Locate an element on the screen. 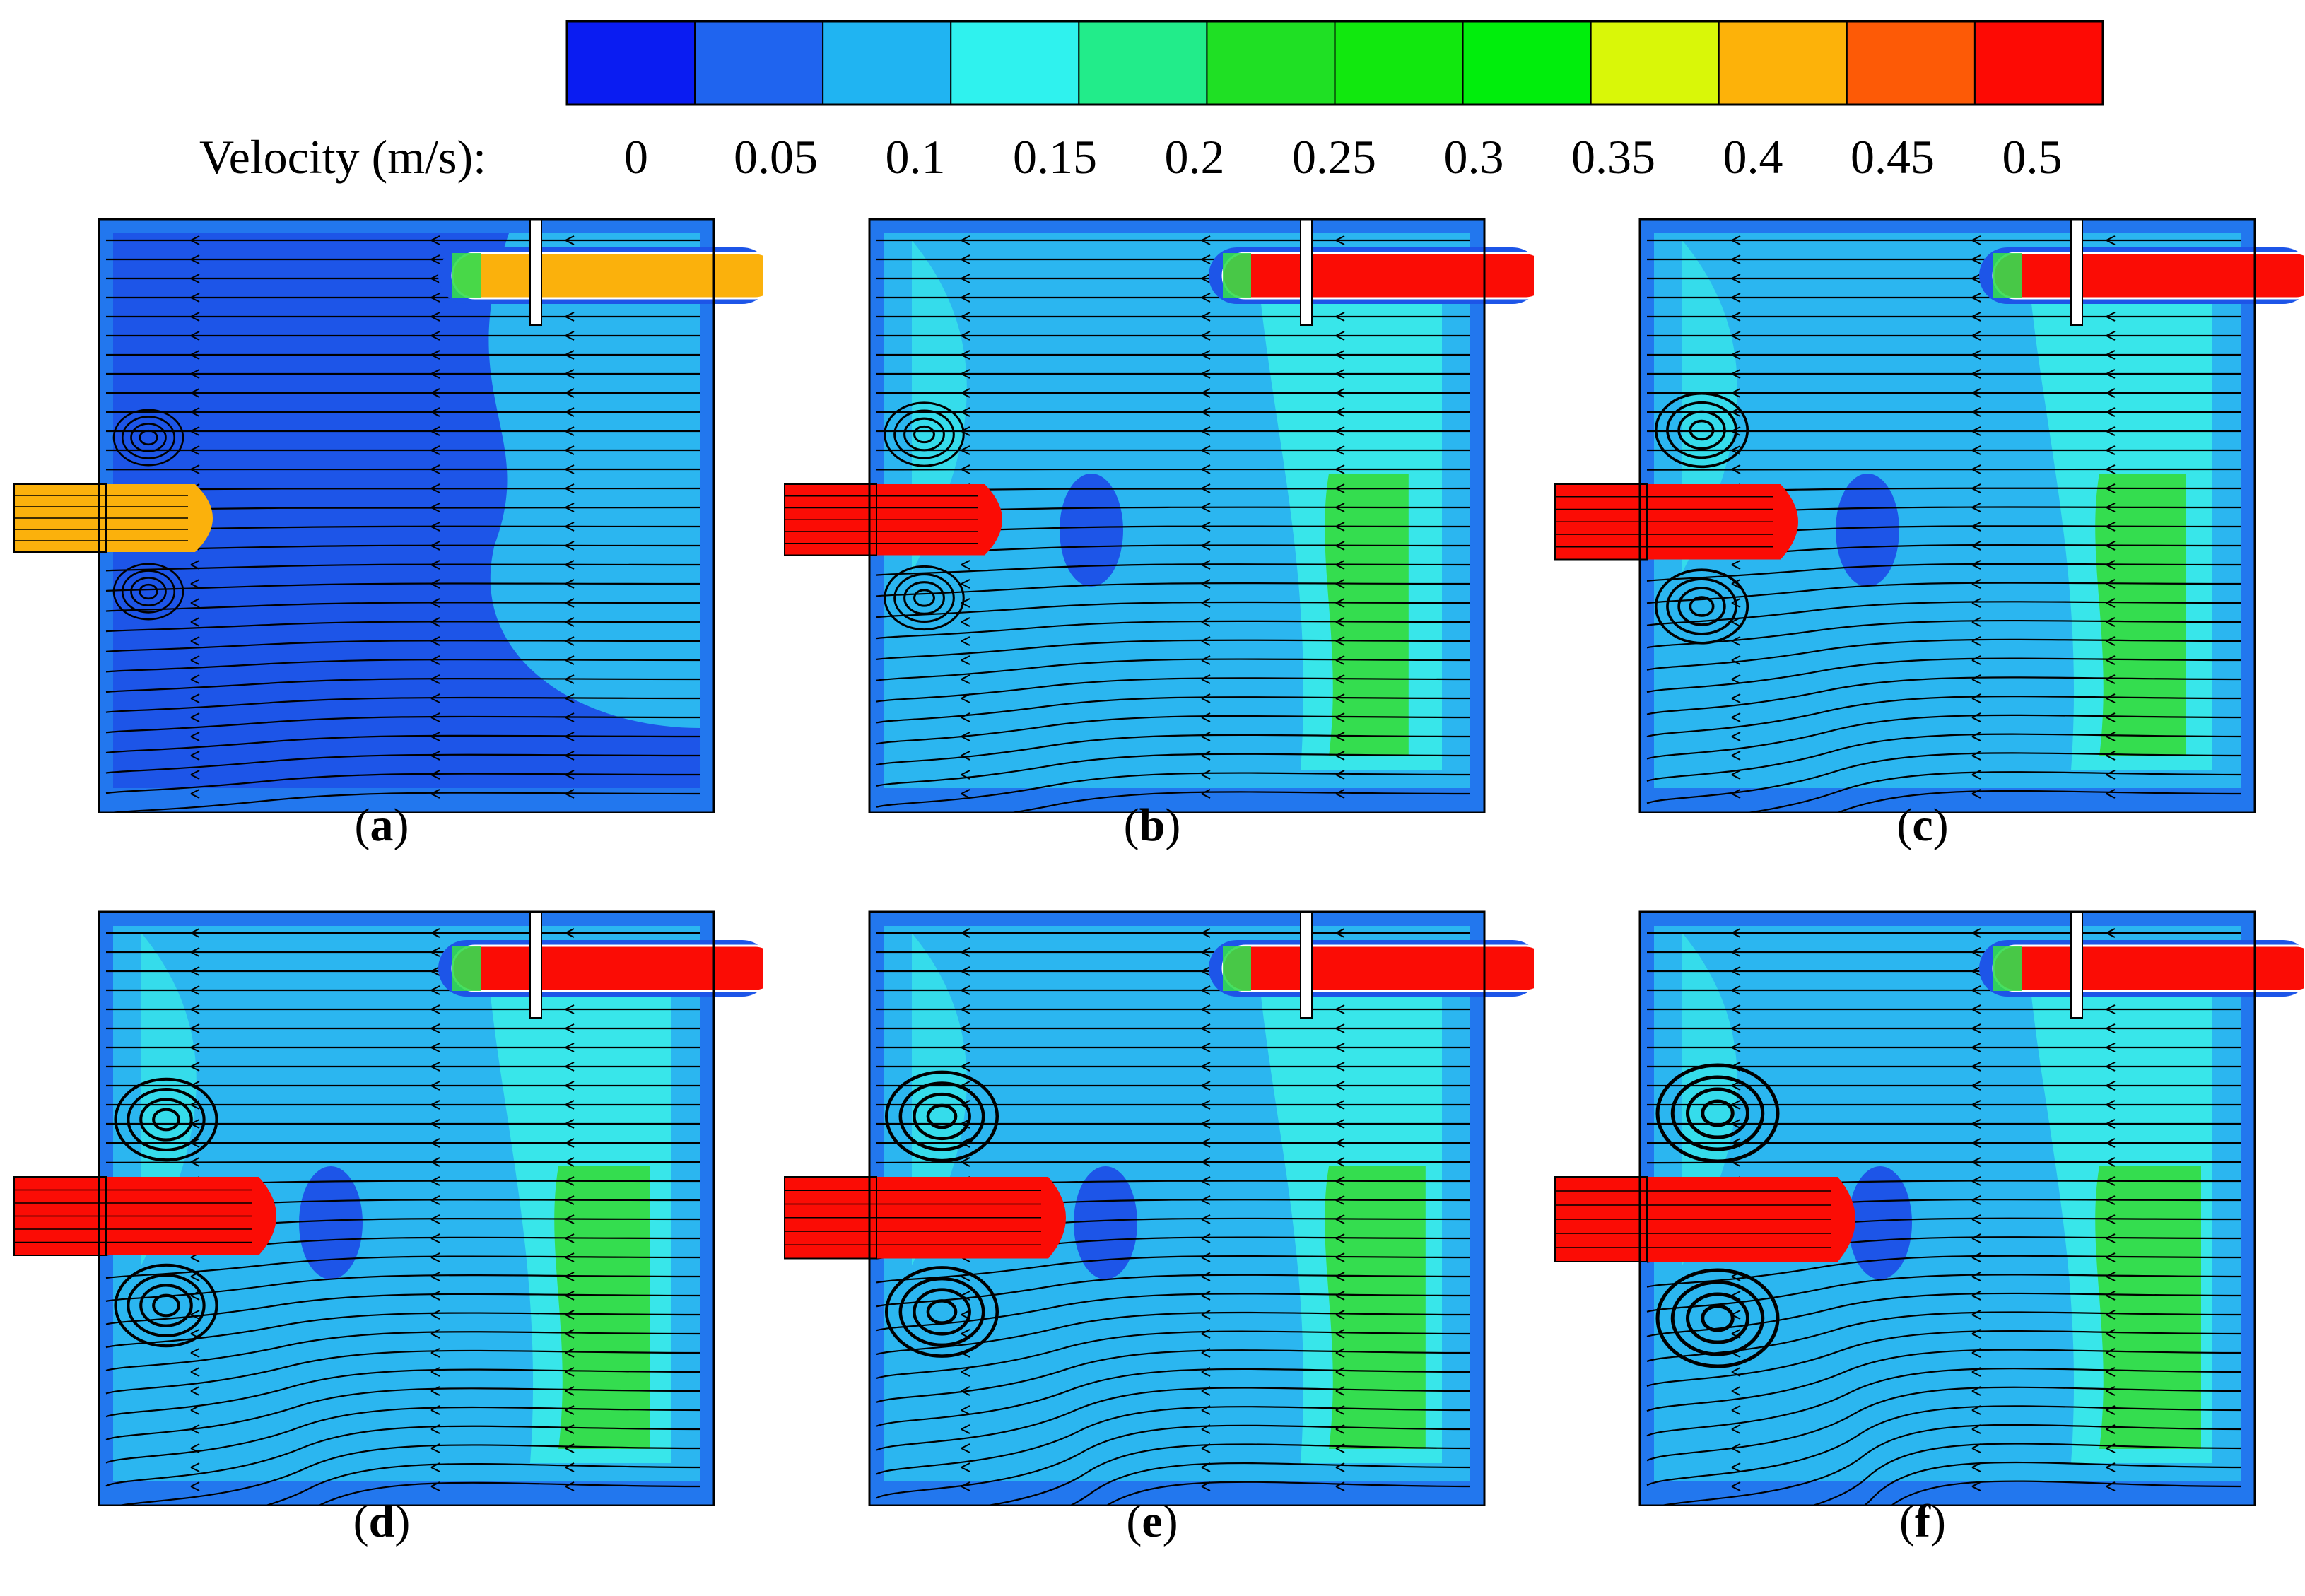 This screenshot has height=1596, width=2305. legend-tick-label: 0 is located at coordinates (636, 157).